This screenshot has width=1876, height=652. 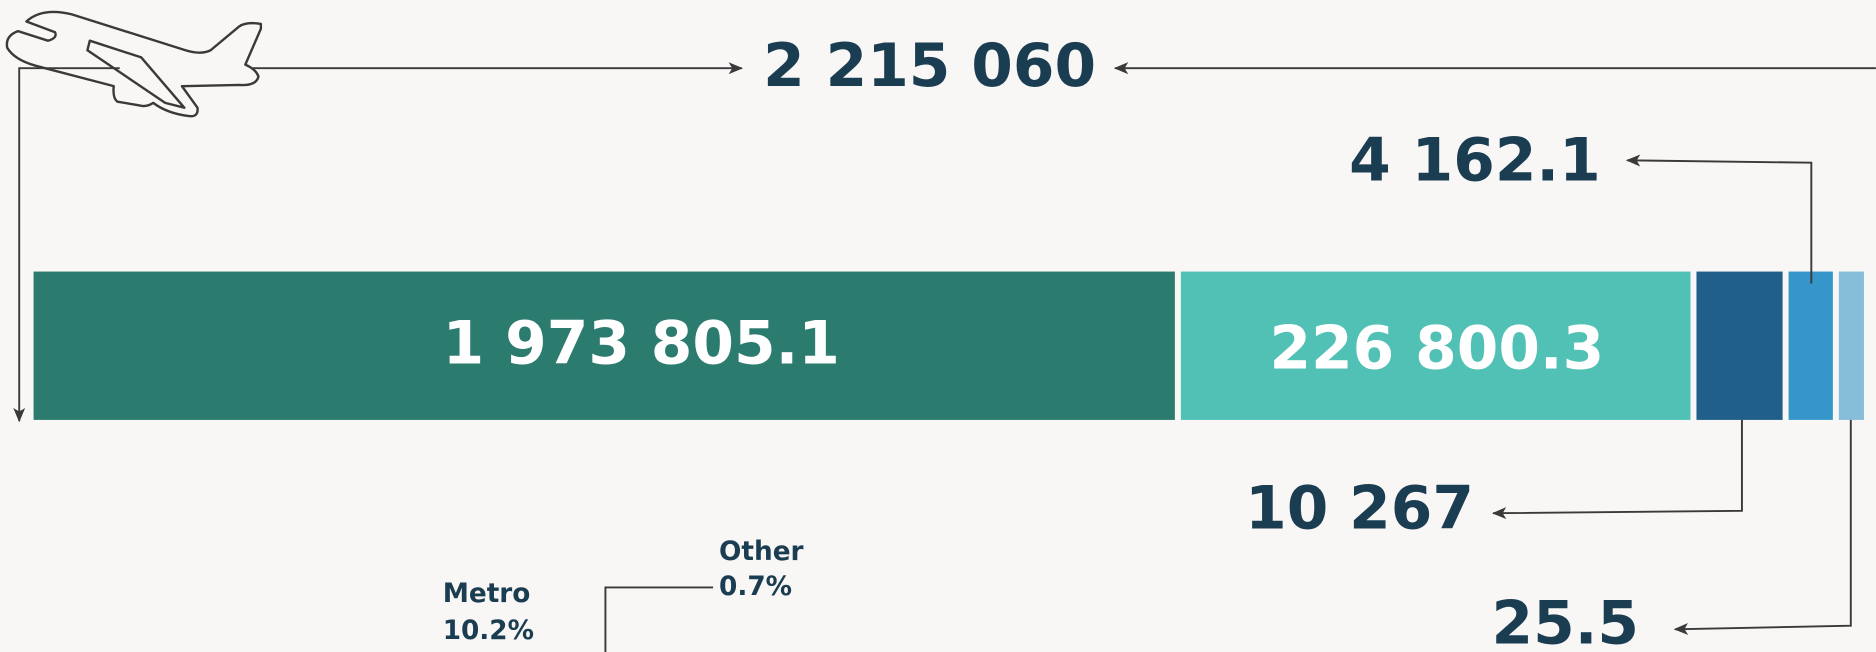 I want to click on segment-label: 4 162.1, so click(x=1475, y=160).